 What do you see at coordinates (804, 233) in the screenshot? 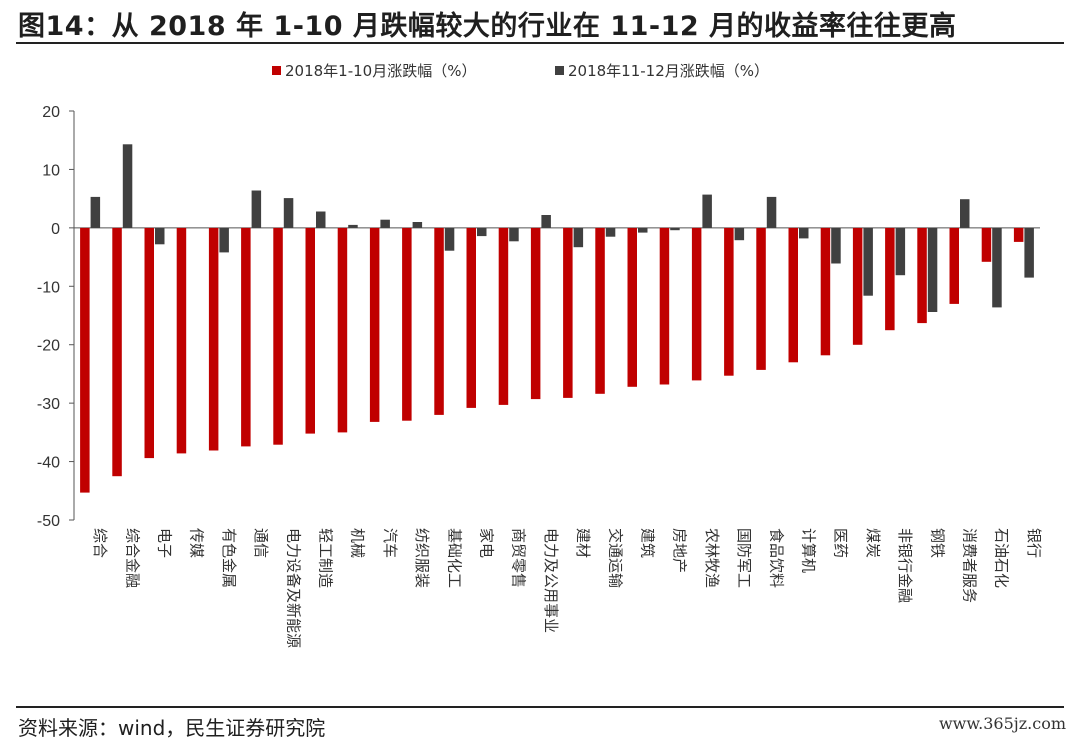
I see `bar-计算机-series-2` at bounding box center [804, 233].